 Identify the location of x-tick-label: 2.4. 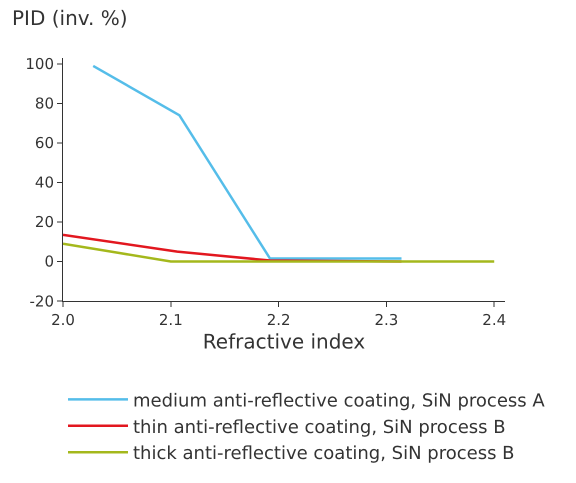
(494, 320).